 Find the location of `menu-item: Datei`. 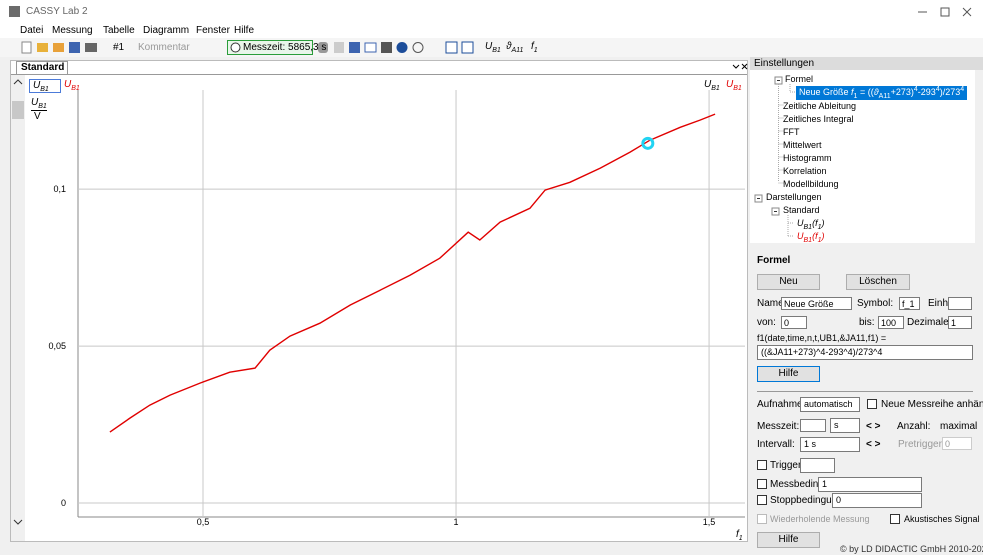

menu-item: Datei is located at coordinates (32, 30).